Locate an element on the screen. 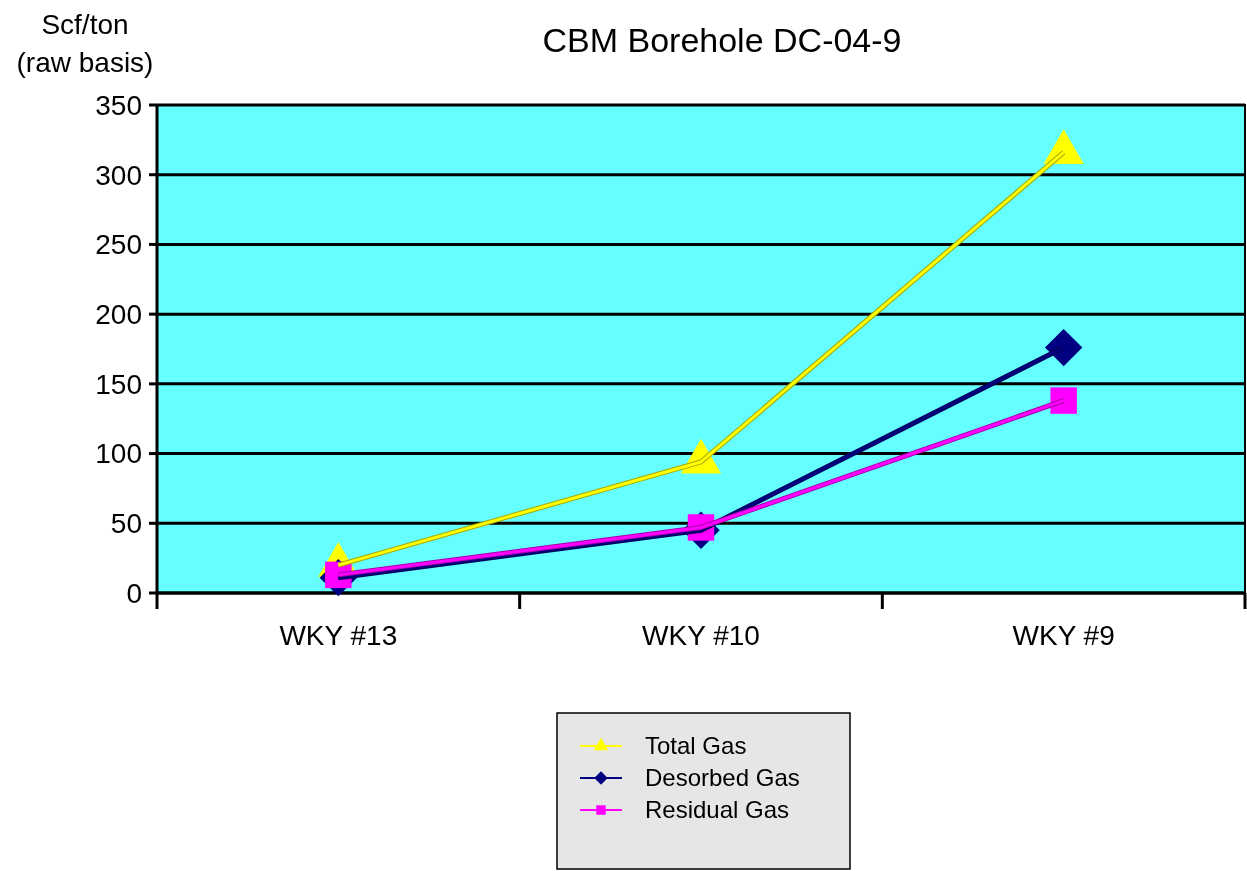 This screenshot has width=1247, height=871. y-tick-label: 300 is located at coordinates (118, 175).